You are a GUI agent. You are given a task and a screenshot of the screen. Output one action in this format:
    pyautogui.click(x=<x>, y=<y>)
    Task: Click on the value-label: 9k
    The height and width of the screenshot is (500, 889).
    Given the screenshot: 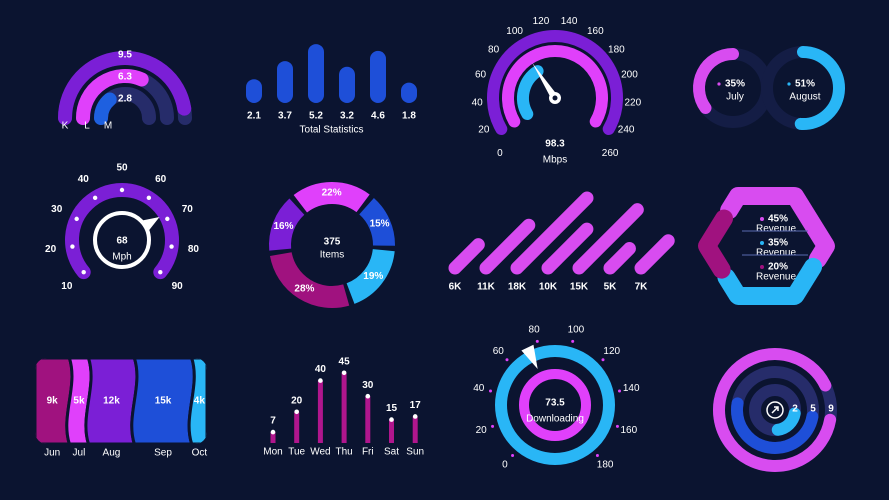 What is the action you would take?
    pyautogui.click(x=53, y=401)
    